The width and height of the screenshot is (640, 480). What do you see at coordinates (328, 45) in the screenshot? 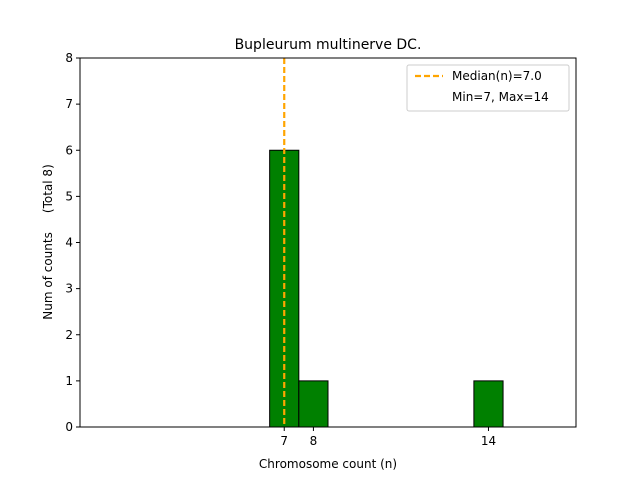
I see `chart-title: Bupleurum multinerve DC.` at bounding box center [328, 45].